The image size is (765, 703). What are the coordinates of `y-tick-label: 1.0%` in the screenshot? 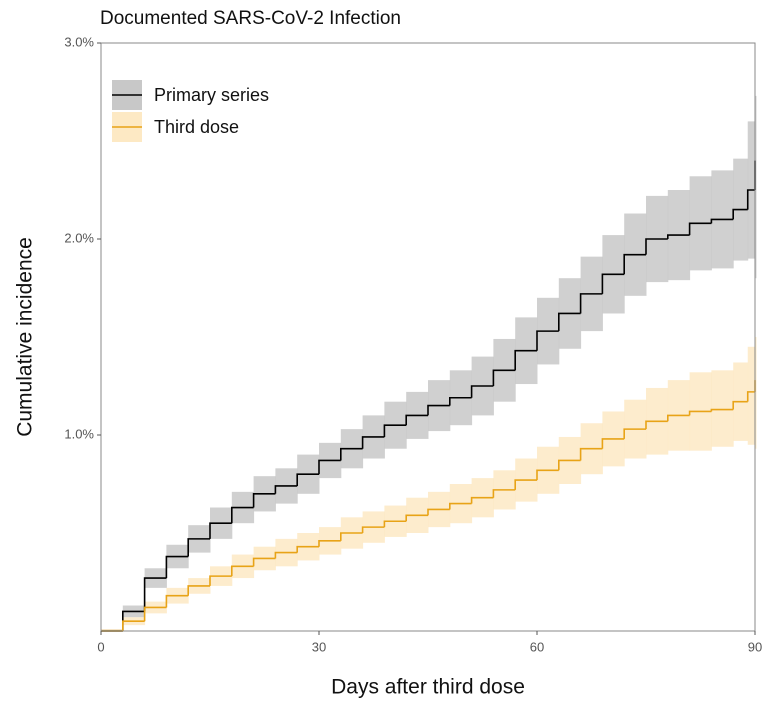 It's located at (79, 433).